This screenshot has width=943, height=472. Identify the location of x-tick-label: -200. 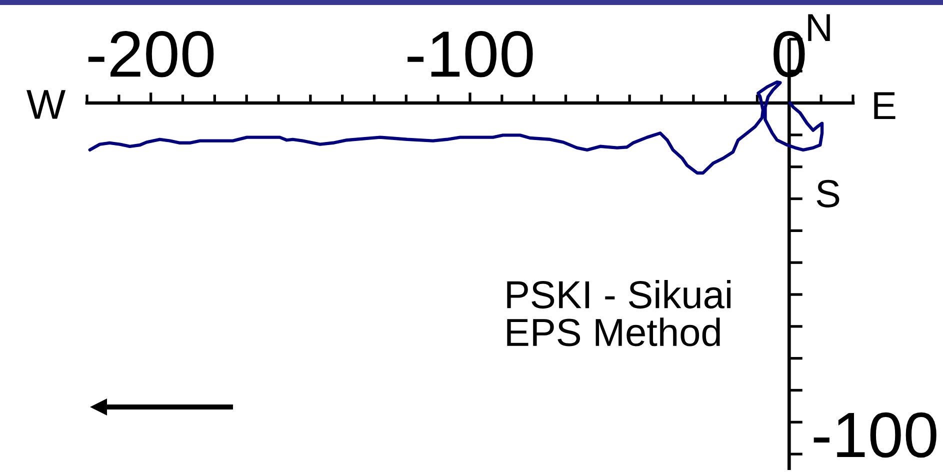
(151, 54).